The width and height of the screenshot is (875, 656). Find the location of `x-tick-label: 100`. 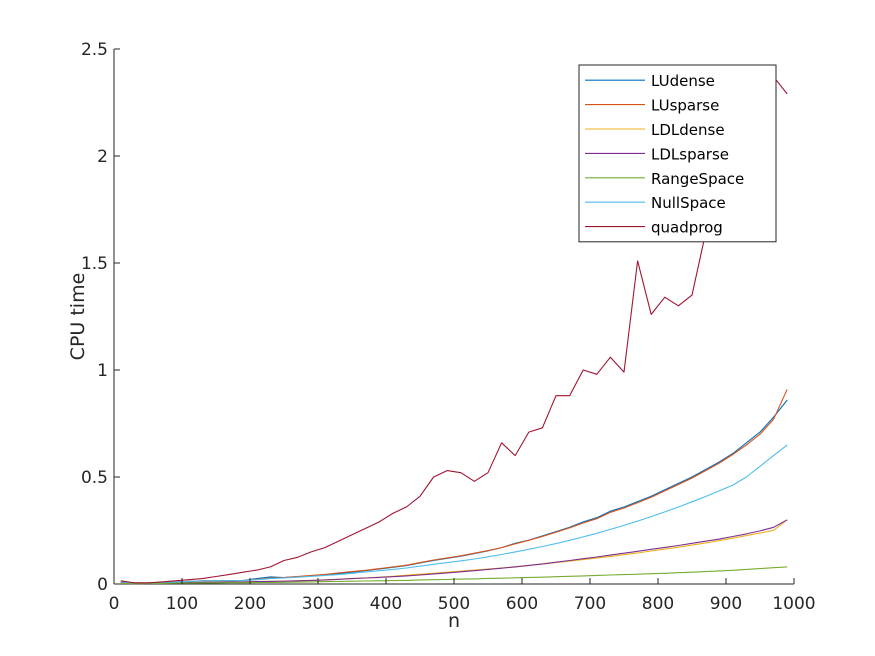

x-tick-label: 100 is located at coordinates (182, 604).